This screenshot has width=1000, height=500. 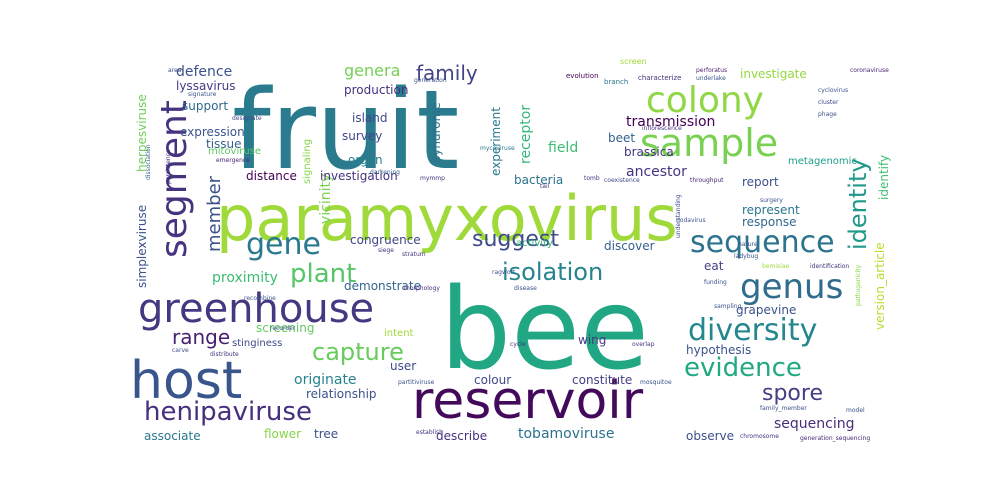 I want to click on word-perforatus: perforatus, so click(x=711, y=70).